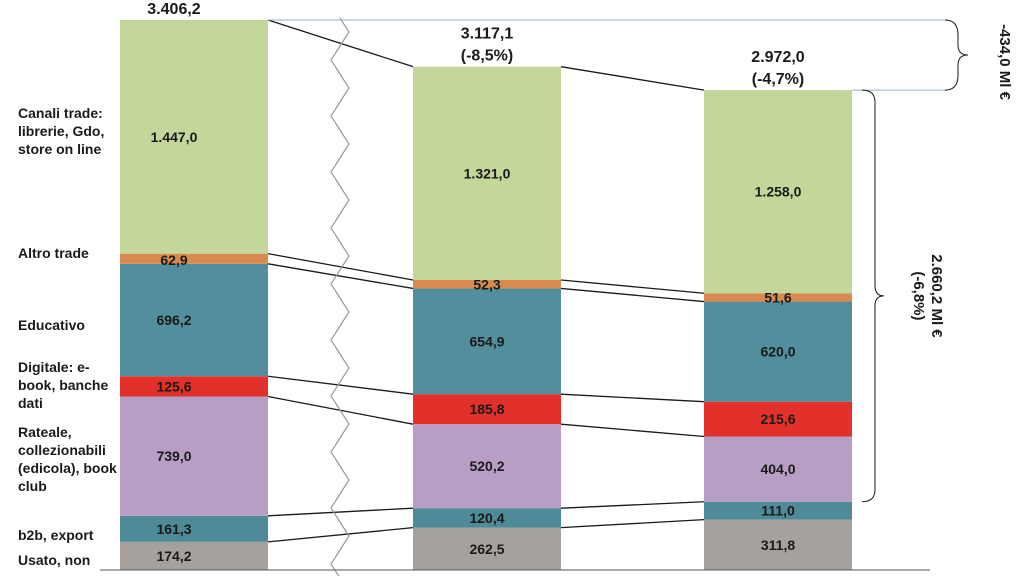 Image resolution: width=1024 pixels, height=581 pixels. What do you see at coordinates (63, 385) in the screenshot?
I see `category-label-3-line-1: book, banche` at bounding box center [63, 385].